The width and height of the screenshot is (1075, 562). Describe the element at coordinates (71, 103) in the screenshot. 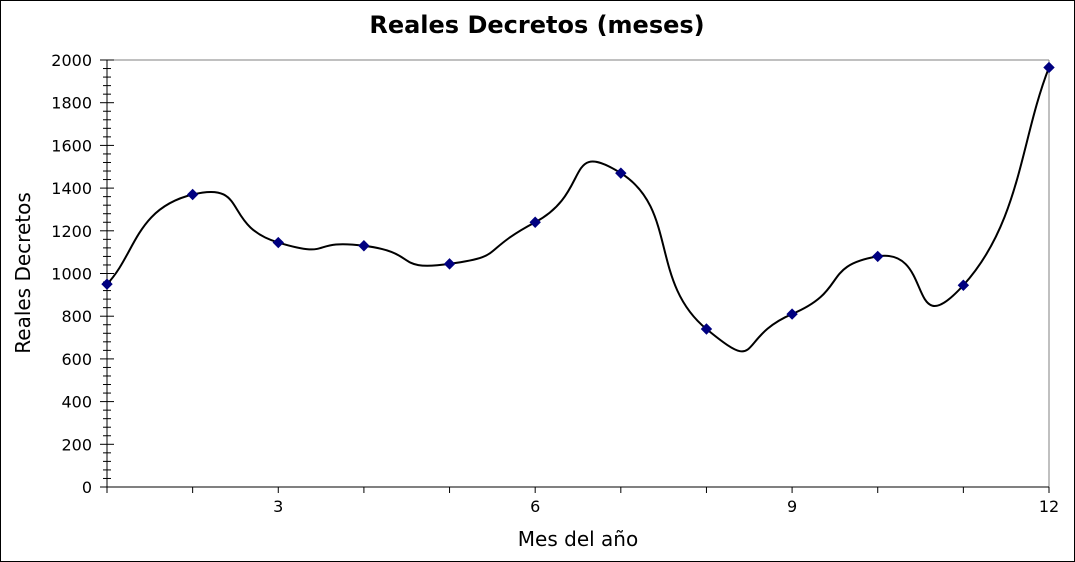

I see `y-tick-label: 1800` at that location.